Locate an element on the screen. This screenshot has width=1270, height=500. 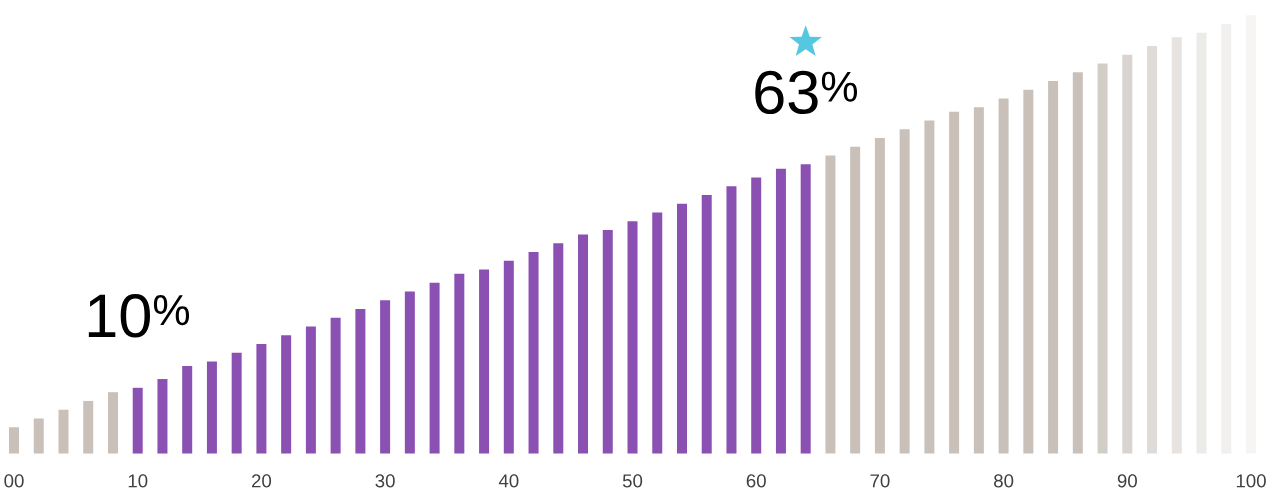
x-tick-label: 30 is located at coordinates (385, 481).